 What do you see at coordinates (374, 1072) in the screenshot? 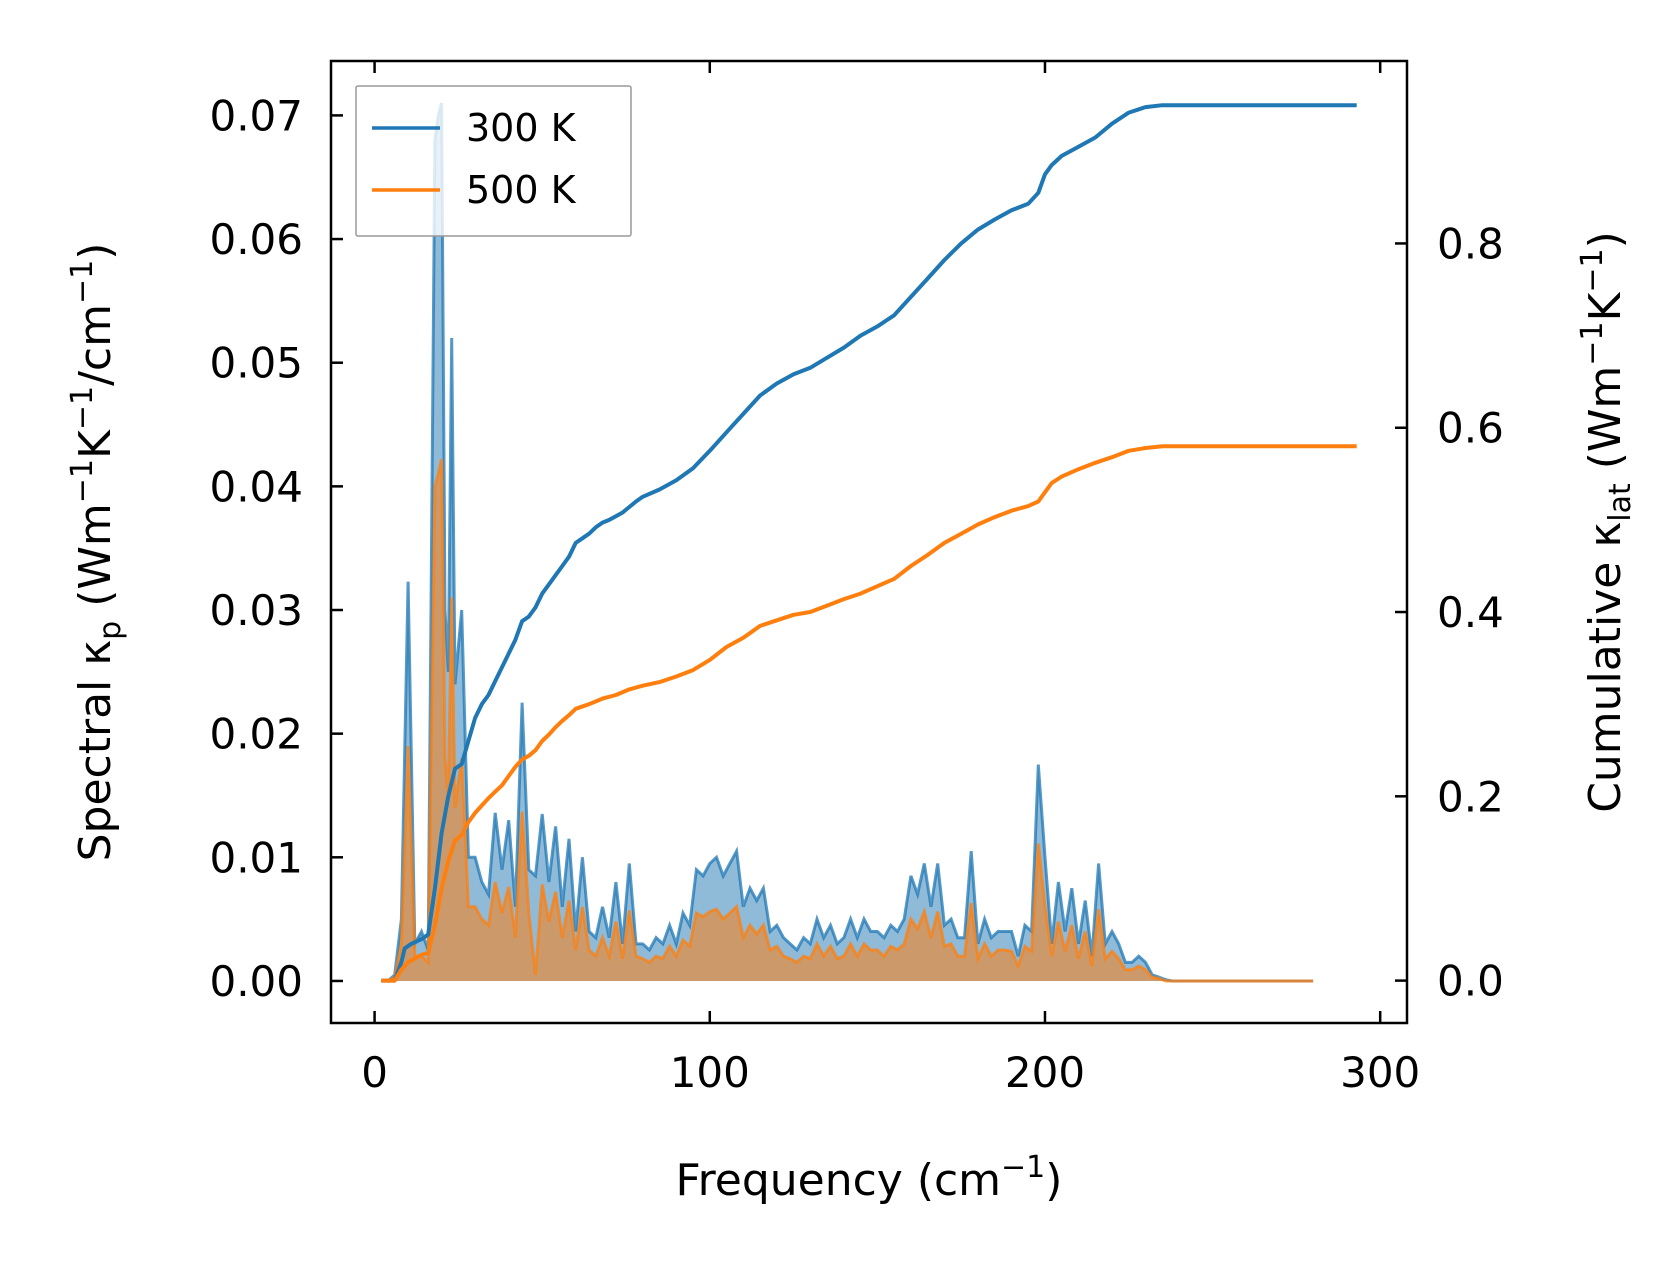
I see `x-tick-label: 0` at bounding box center [374, 1072].